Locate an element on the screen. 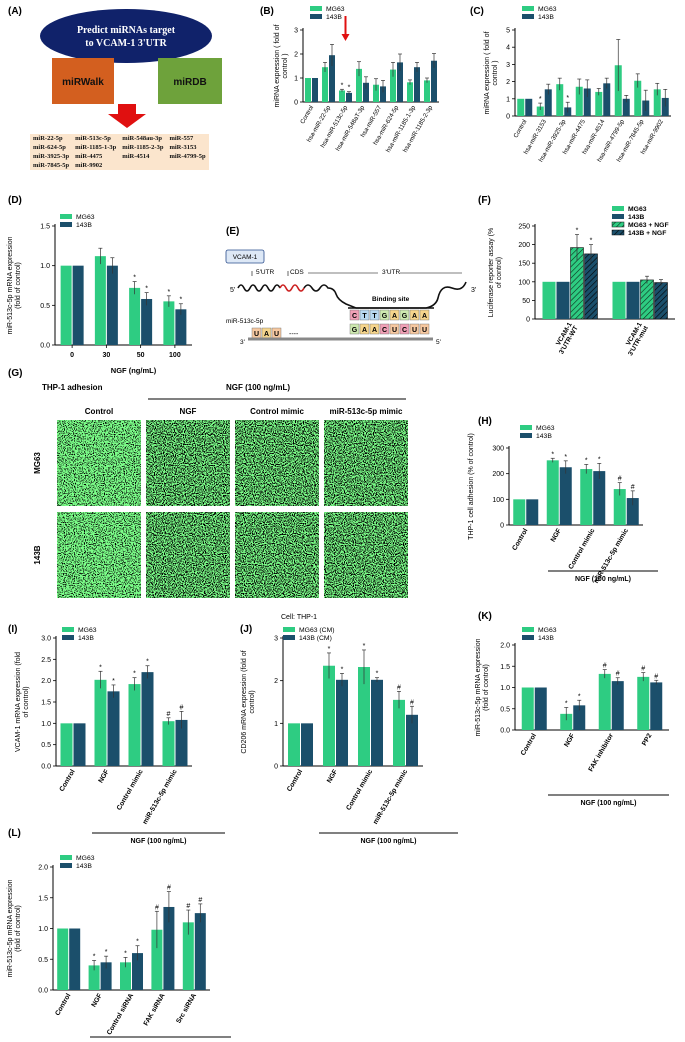 The image size is (685, 1042). y-tick-label: 4 is located at coordinates (508, 48).